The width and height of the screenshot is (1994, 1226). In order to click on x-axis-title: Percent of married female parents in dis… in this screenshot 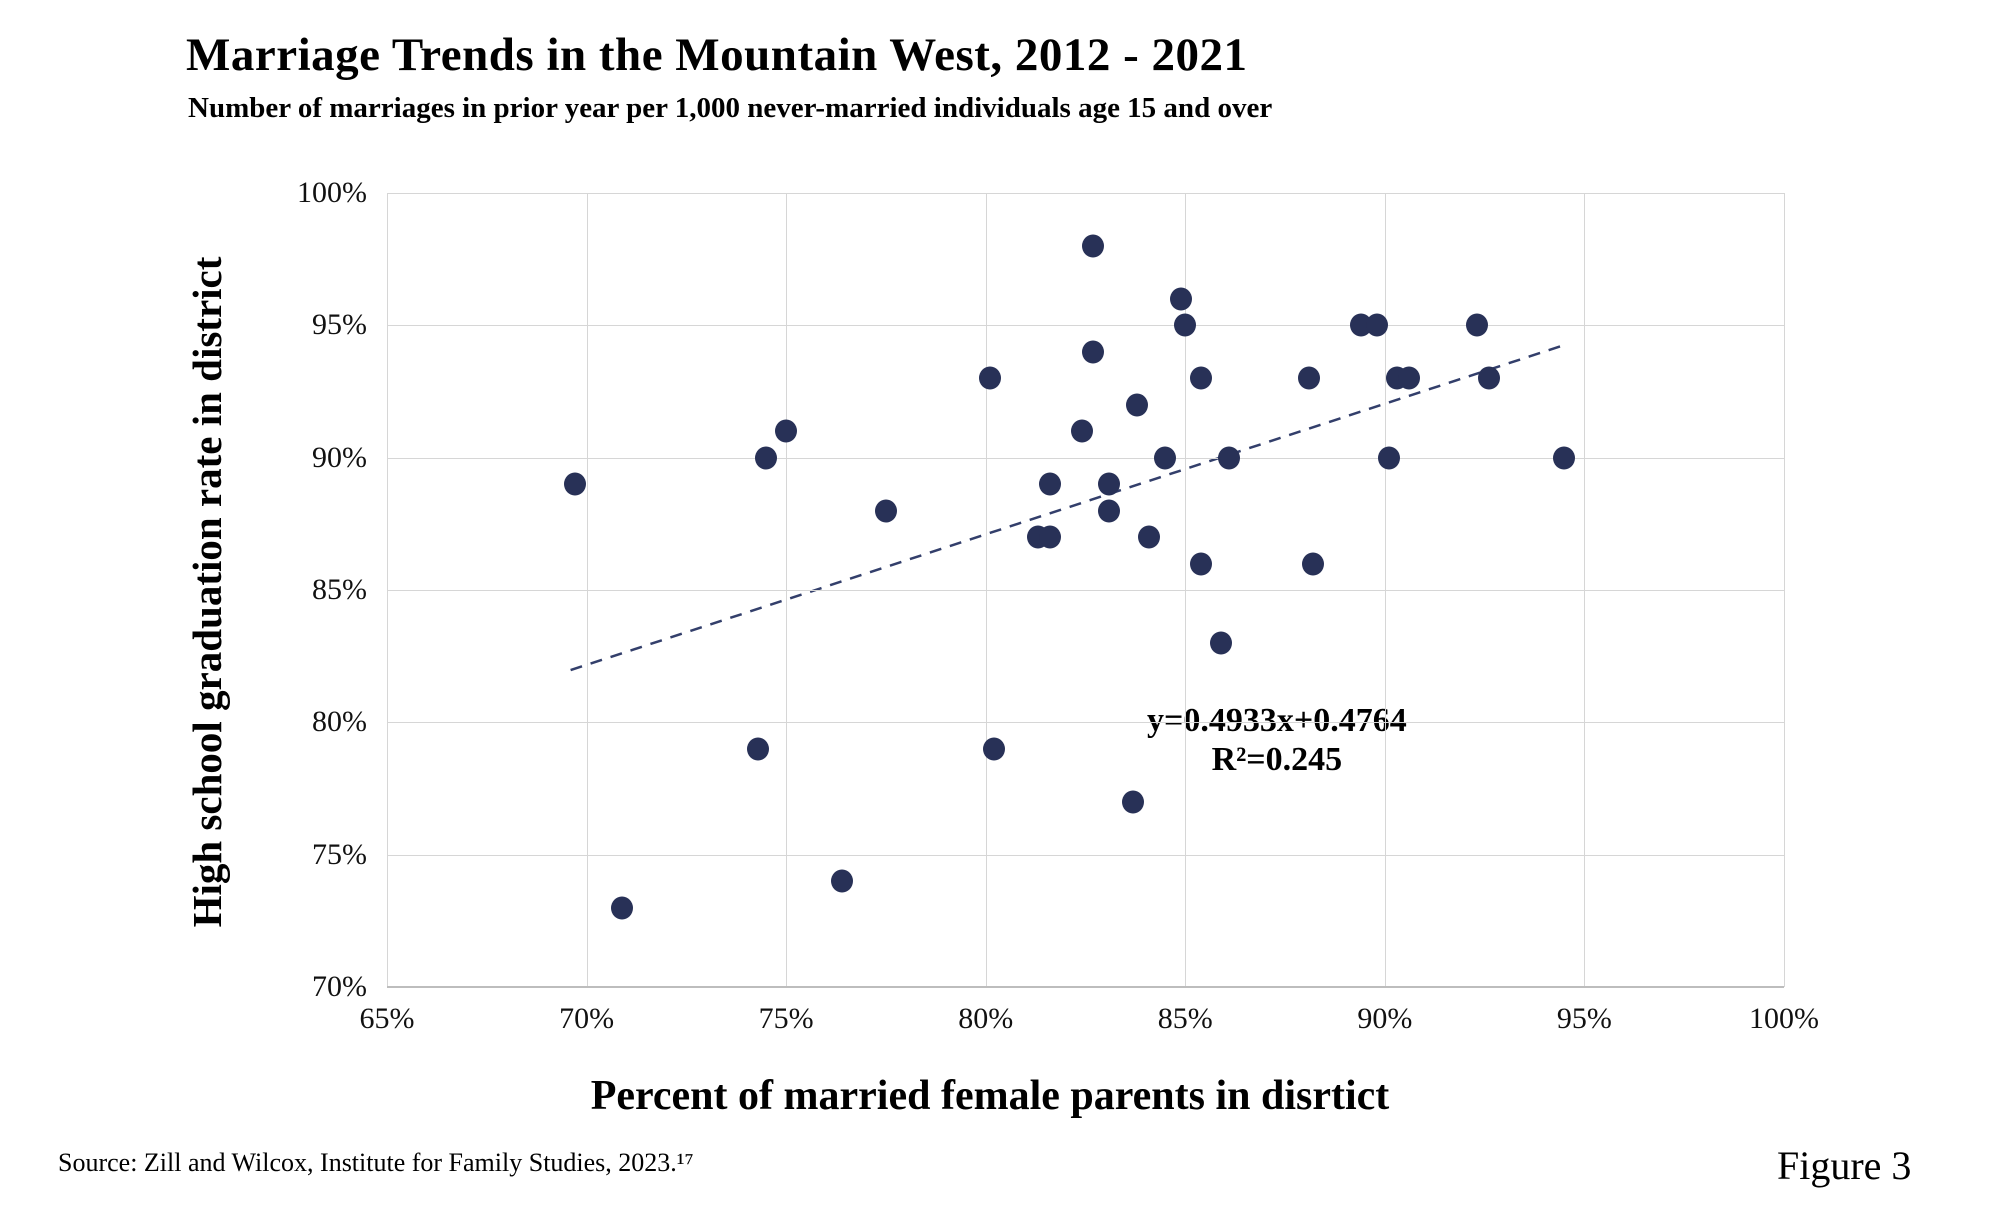, I will do `click(990, 1096)`.